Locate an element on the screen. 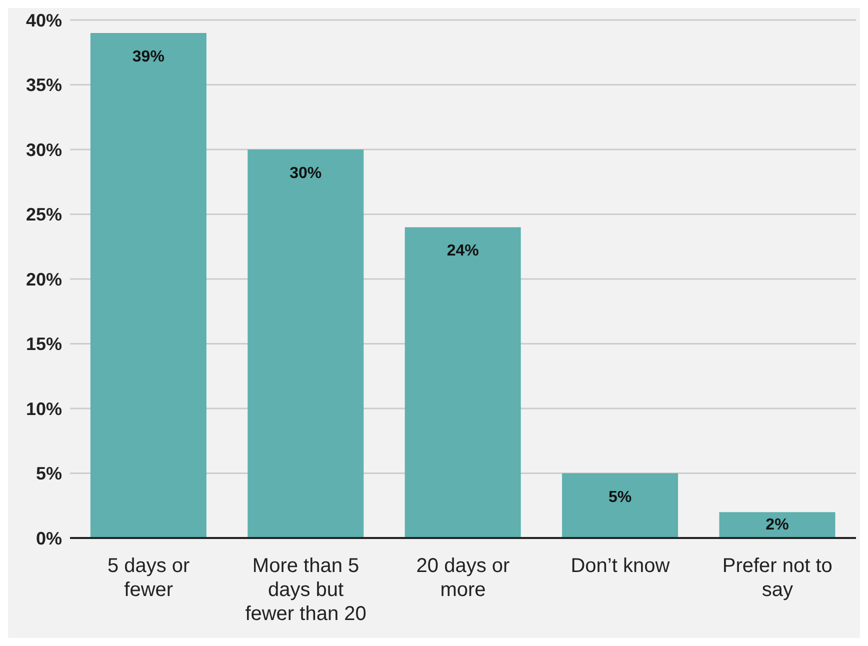 This screenshot has height=646, width=868. y-tick-label: 25% is located at coordinates (44, 214).